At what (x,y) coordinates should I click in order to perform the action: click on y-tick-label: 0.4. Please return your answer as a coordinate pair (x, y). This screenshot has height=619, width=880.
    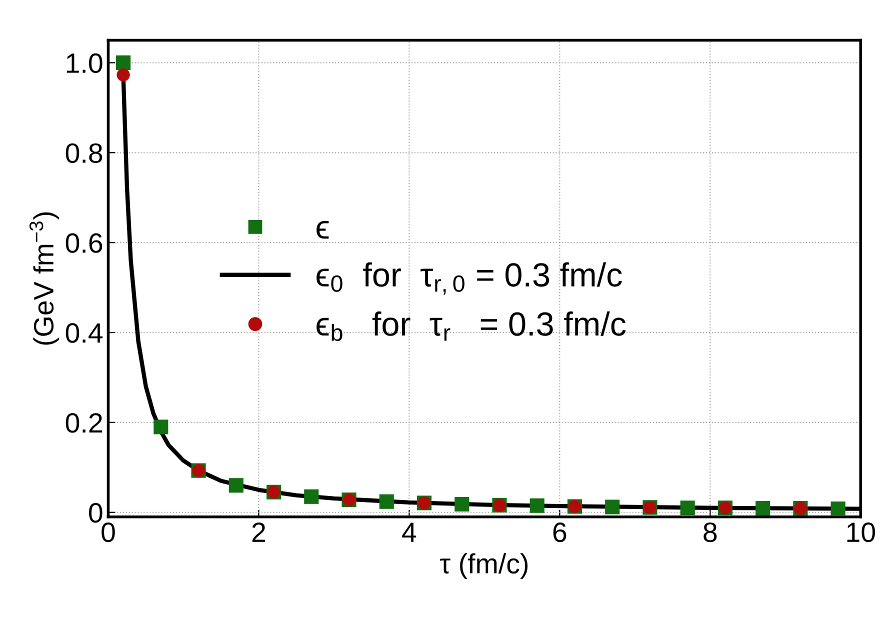
    Looking at the image, I should click on (84, 333).